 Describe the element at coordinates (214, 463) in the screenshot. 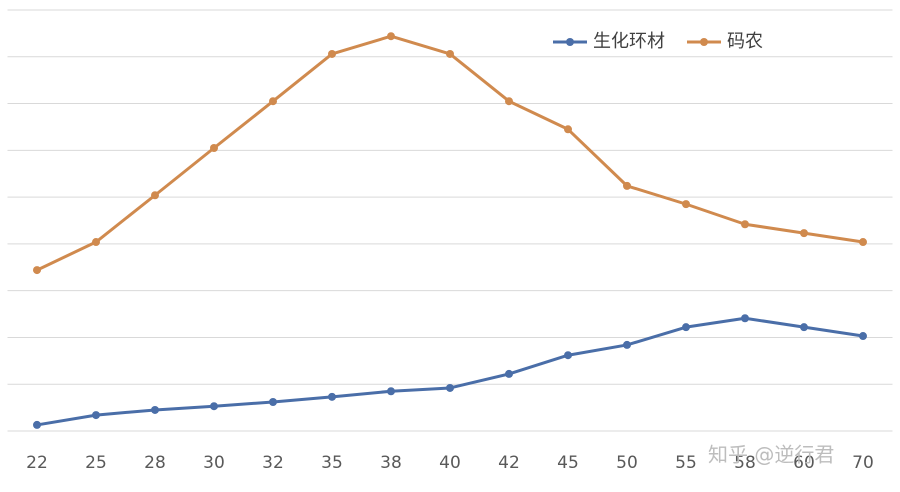

I see `x-tick-label: 30` at that location.